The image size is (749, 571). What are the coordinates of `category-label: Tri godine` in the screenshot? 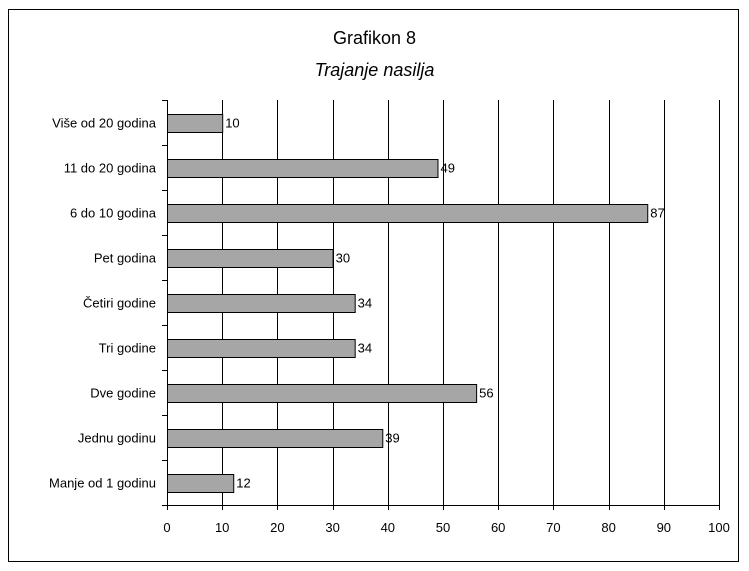 It's located at (127, 348).